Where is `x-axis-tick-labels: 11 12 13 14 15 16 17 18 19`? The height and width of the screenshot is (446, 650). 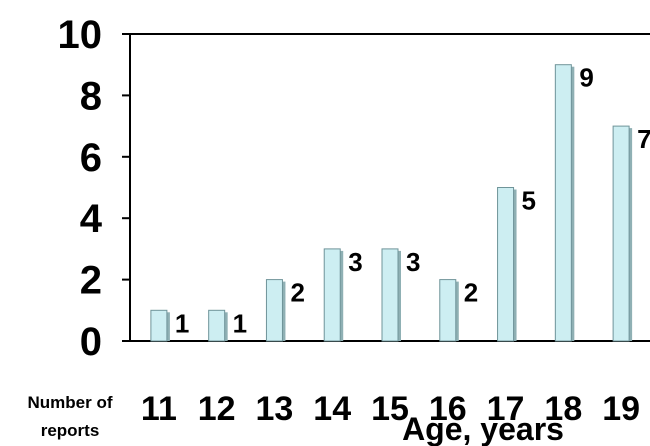
x-axis-tick-labels: 11 12 13 14 15 16 17 18 19 is located at coordinates (390, 409).